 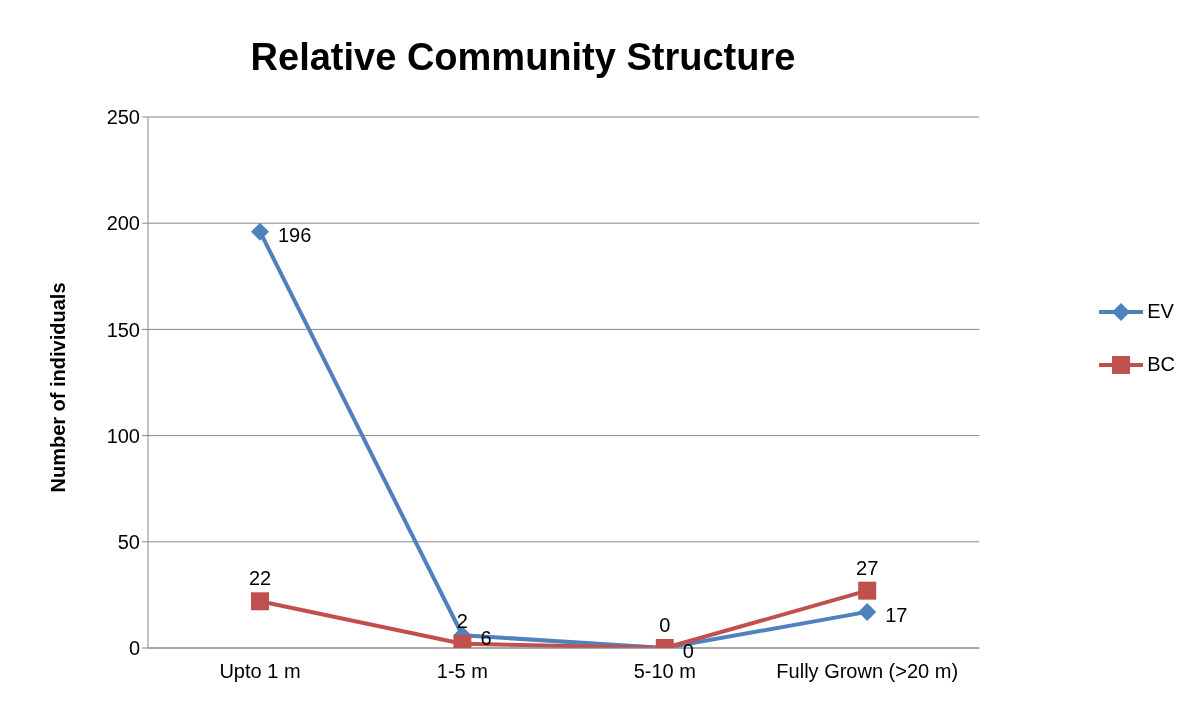 What do you see at coordinates (664, 671) in the screenshot?
I see `x-tick-label: 5-10 m` at bounding box center [664, 671].